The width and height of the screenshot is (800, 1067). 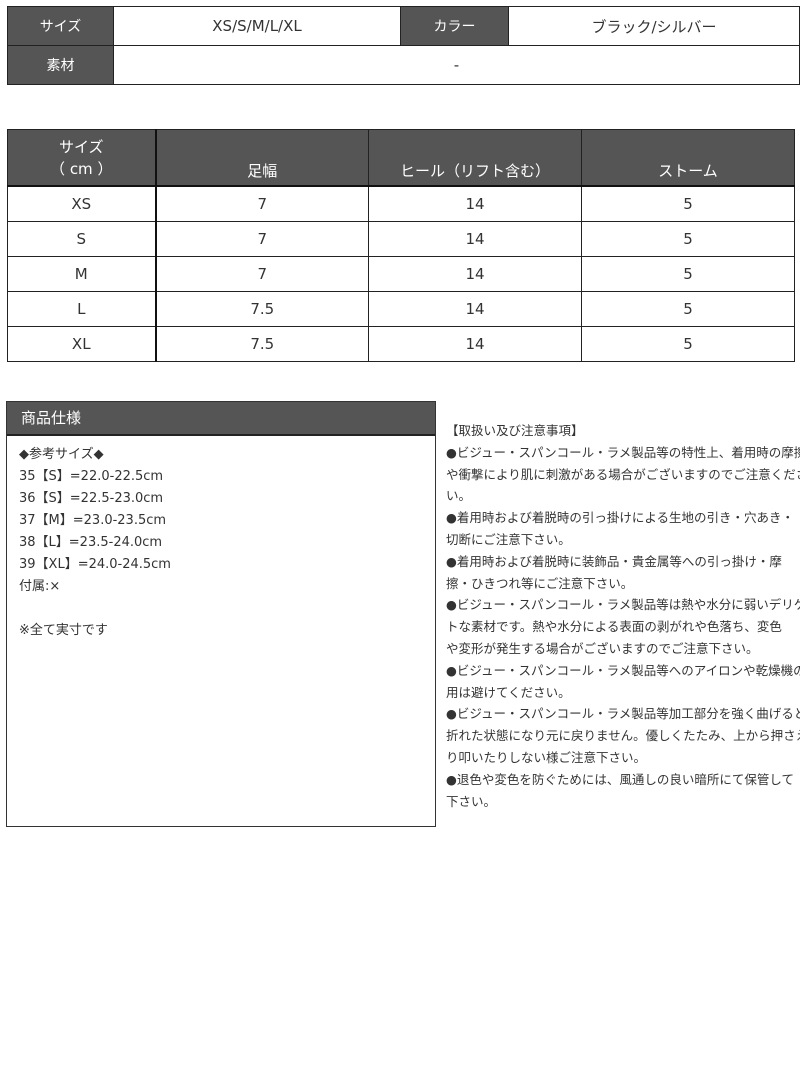 What do you see at coordinates (623, 736) in the screenshot?
I see `note-line: 折れた状態になり元に戻りません。優しくたたみ、上から押さえた` at bounding box center [623, 736].